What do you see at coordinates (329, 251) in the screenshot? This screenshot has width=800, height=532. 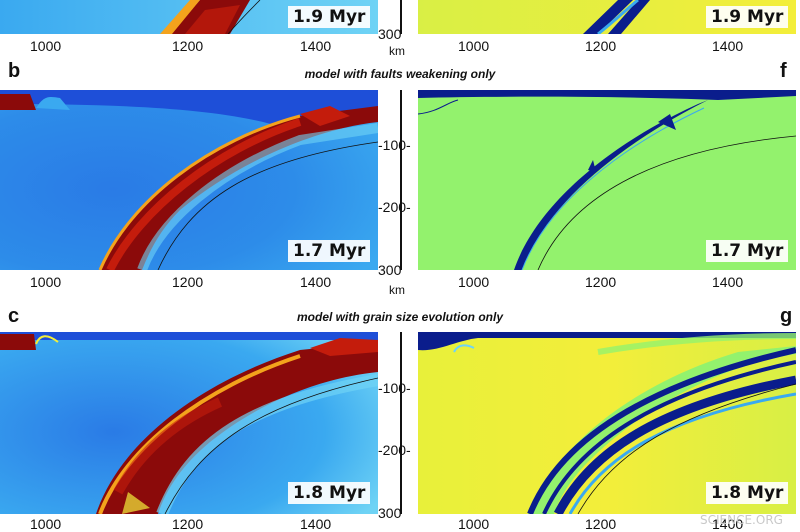 I see `time-label-b-left: 1.7 Myr` at bounding box center [329, 251].